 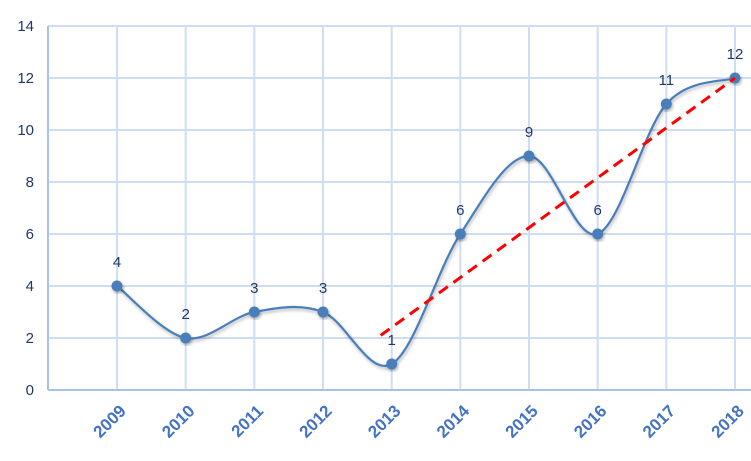 I want to click on y-tick-label: 2, so click(x=30, y=338).